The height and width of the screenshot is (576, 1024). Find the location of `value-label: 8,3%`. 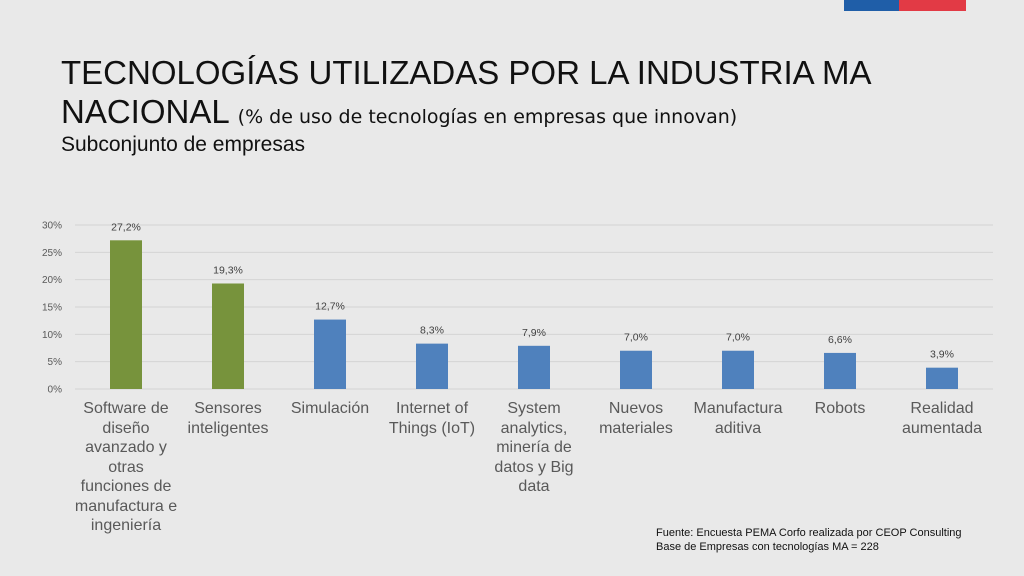

value-label: 8,3% is located at coordinates (432, 331).